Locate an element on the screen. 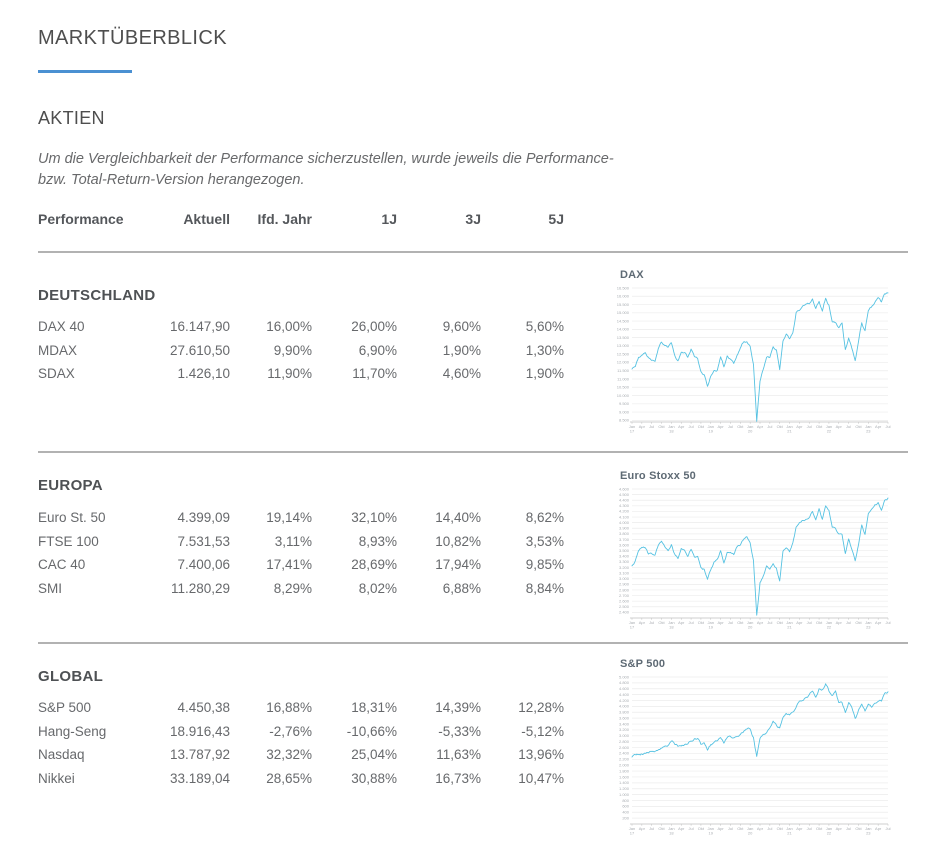 The width and height of the screenshot is (946, 843). value-ytd: 32,32% is located at coordinates (289, 755).